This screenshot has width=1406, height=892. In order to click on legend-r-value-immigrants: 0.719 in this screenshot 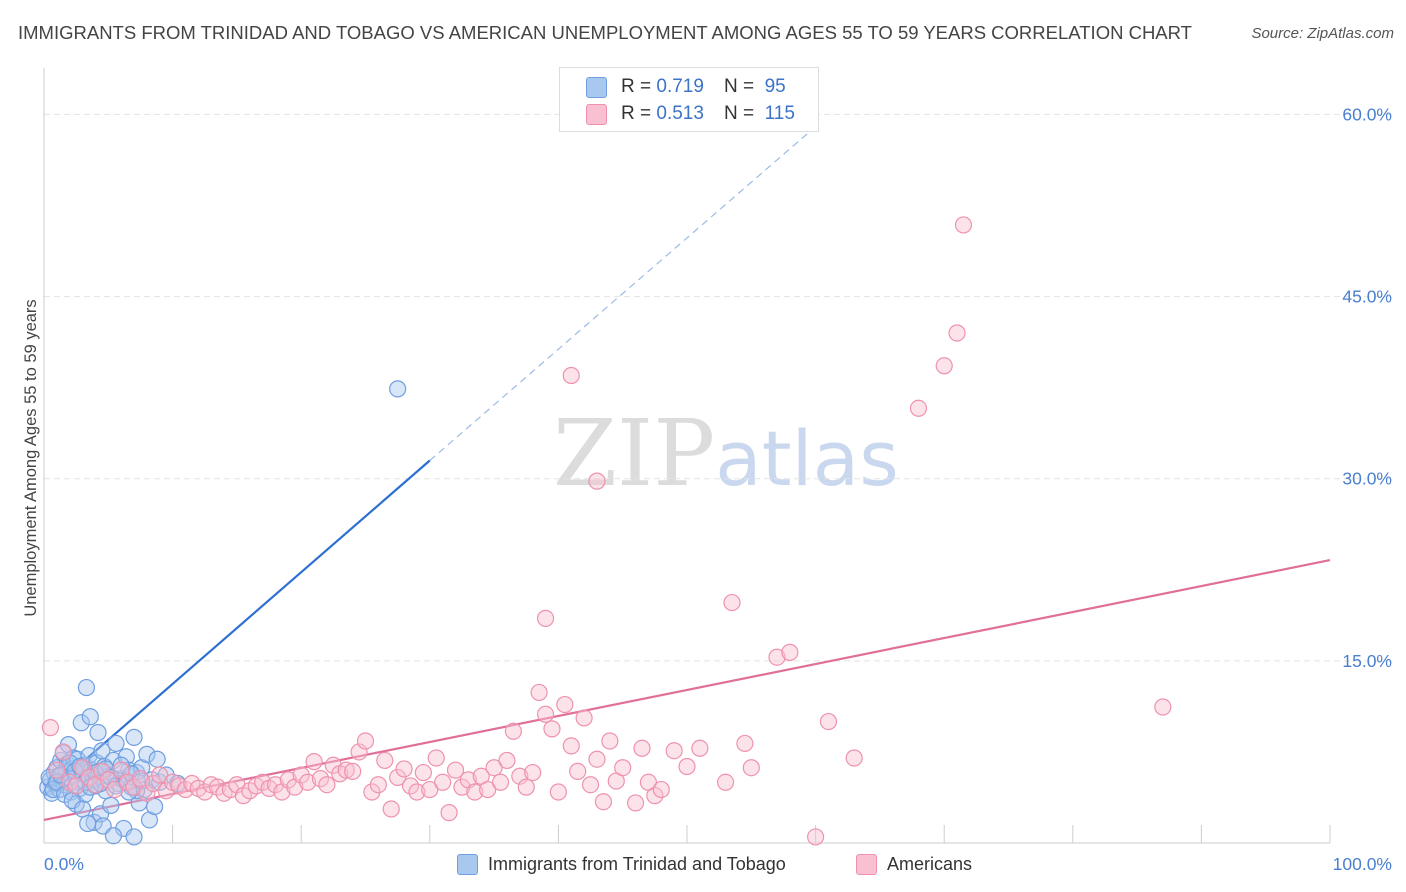, I will do `click(680, 86)`.